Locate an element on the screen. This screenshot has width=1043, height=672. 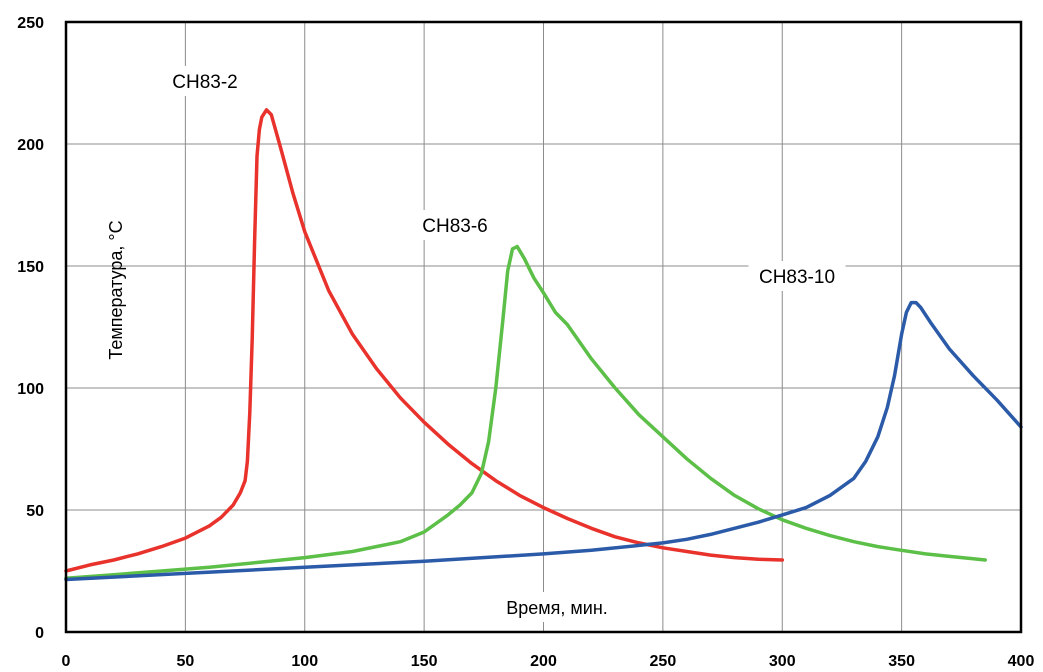
x-tick-label: 100 is located at coordinates (304, 661).